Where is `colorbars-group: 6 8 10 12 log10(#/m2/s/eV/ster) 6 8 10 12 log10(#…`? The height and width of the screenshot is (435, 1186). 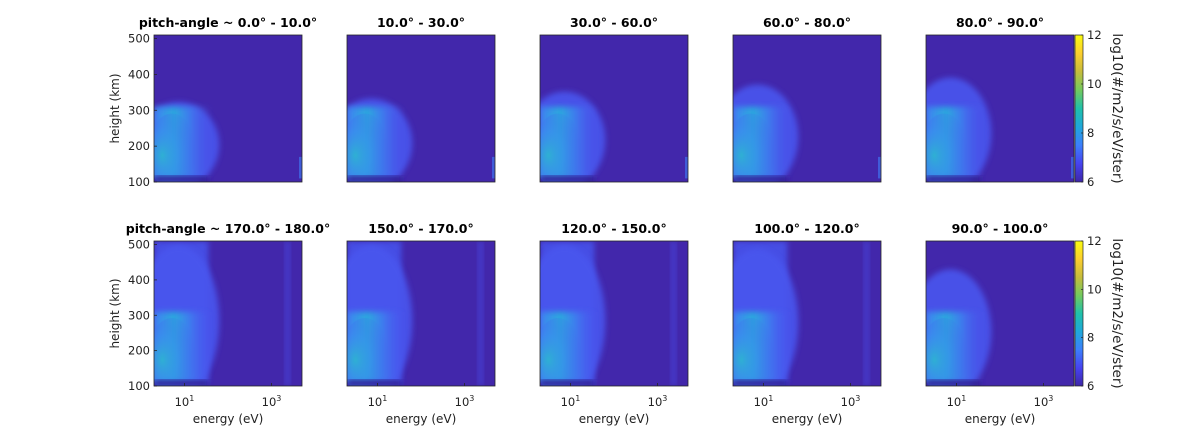
colorbars-group: 6 8 10 12 log10(#/m2/s/eV/ster) 6 8 10 12 log10(#… is located at coordinates (1099, 210).